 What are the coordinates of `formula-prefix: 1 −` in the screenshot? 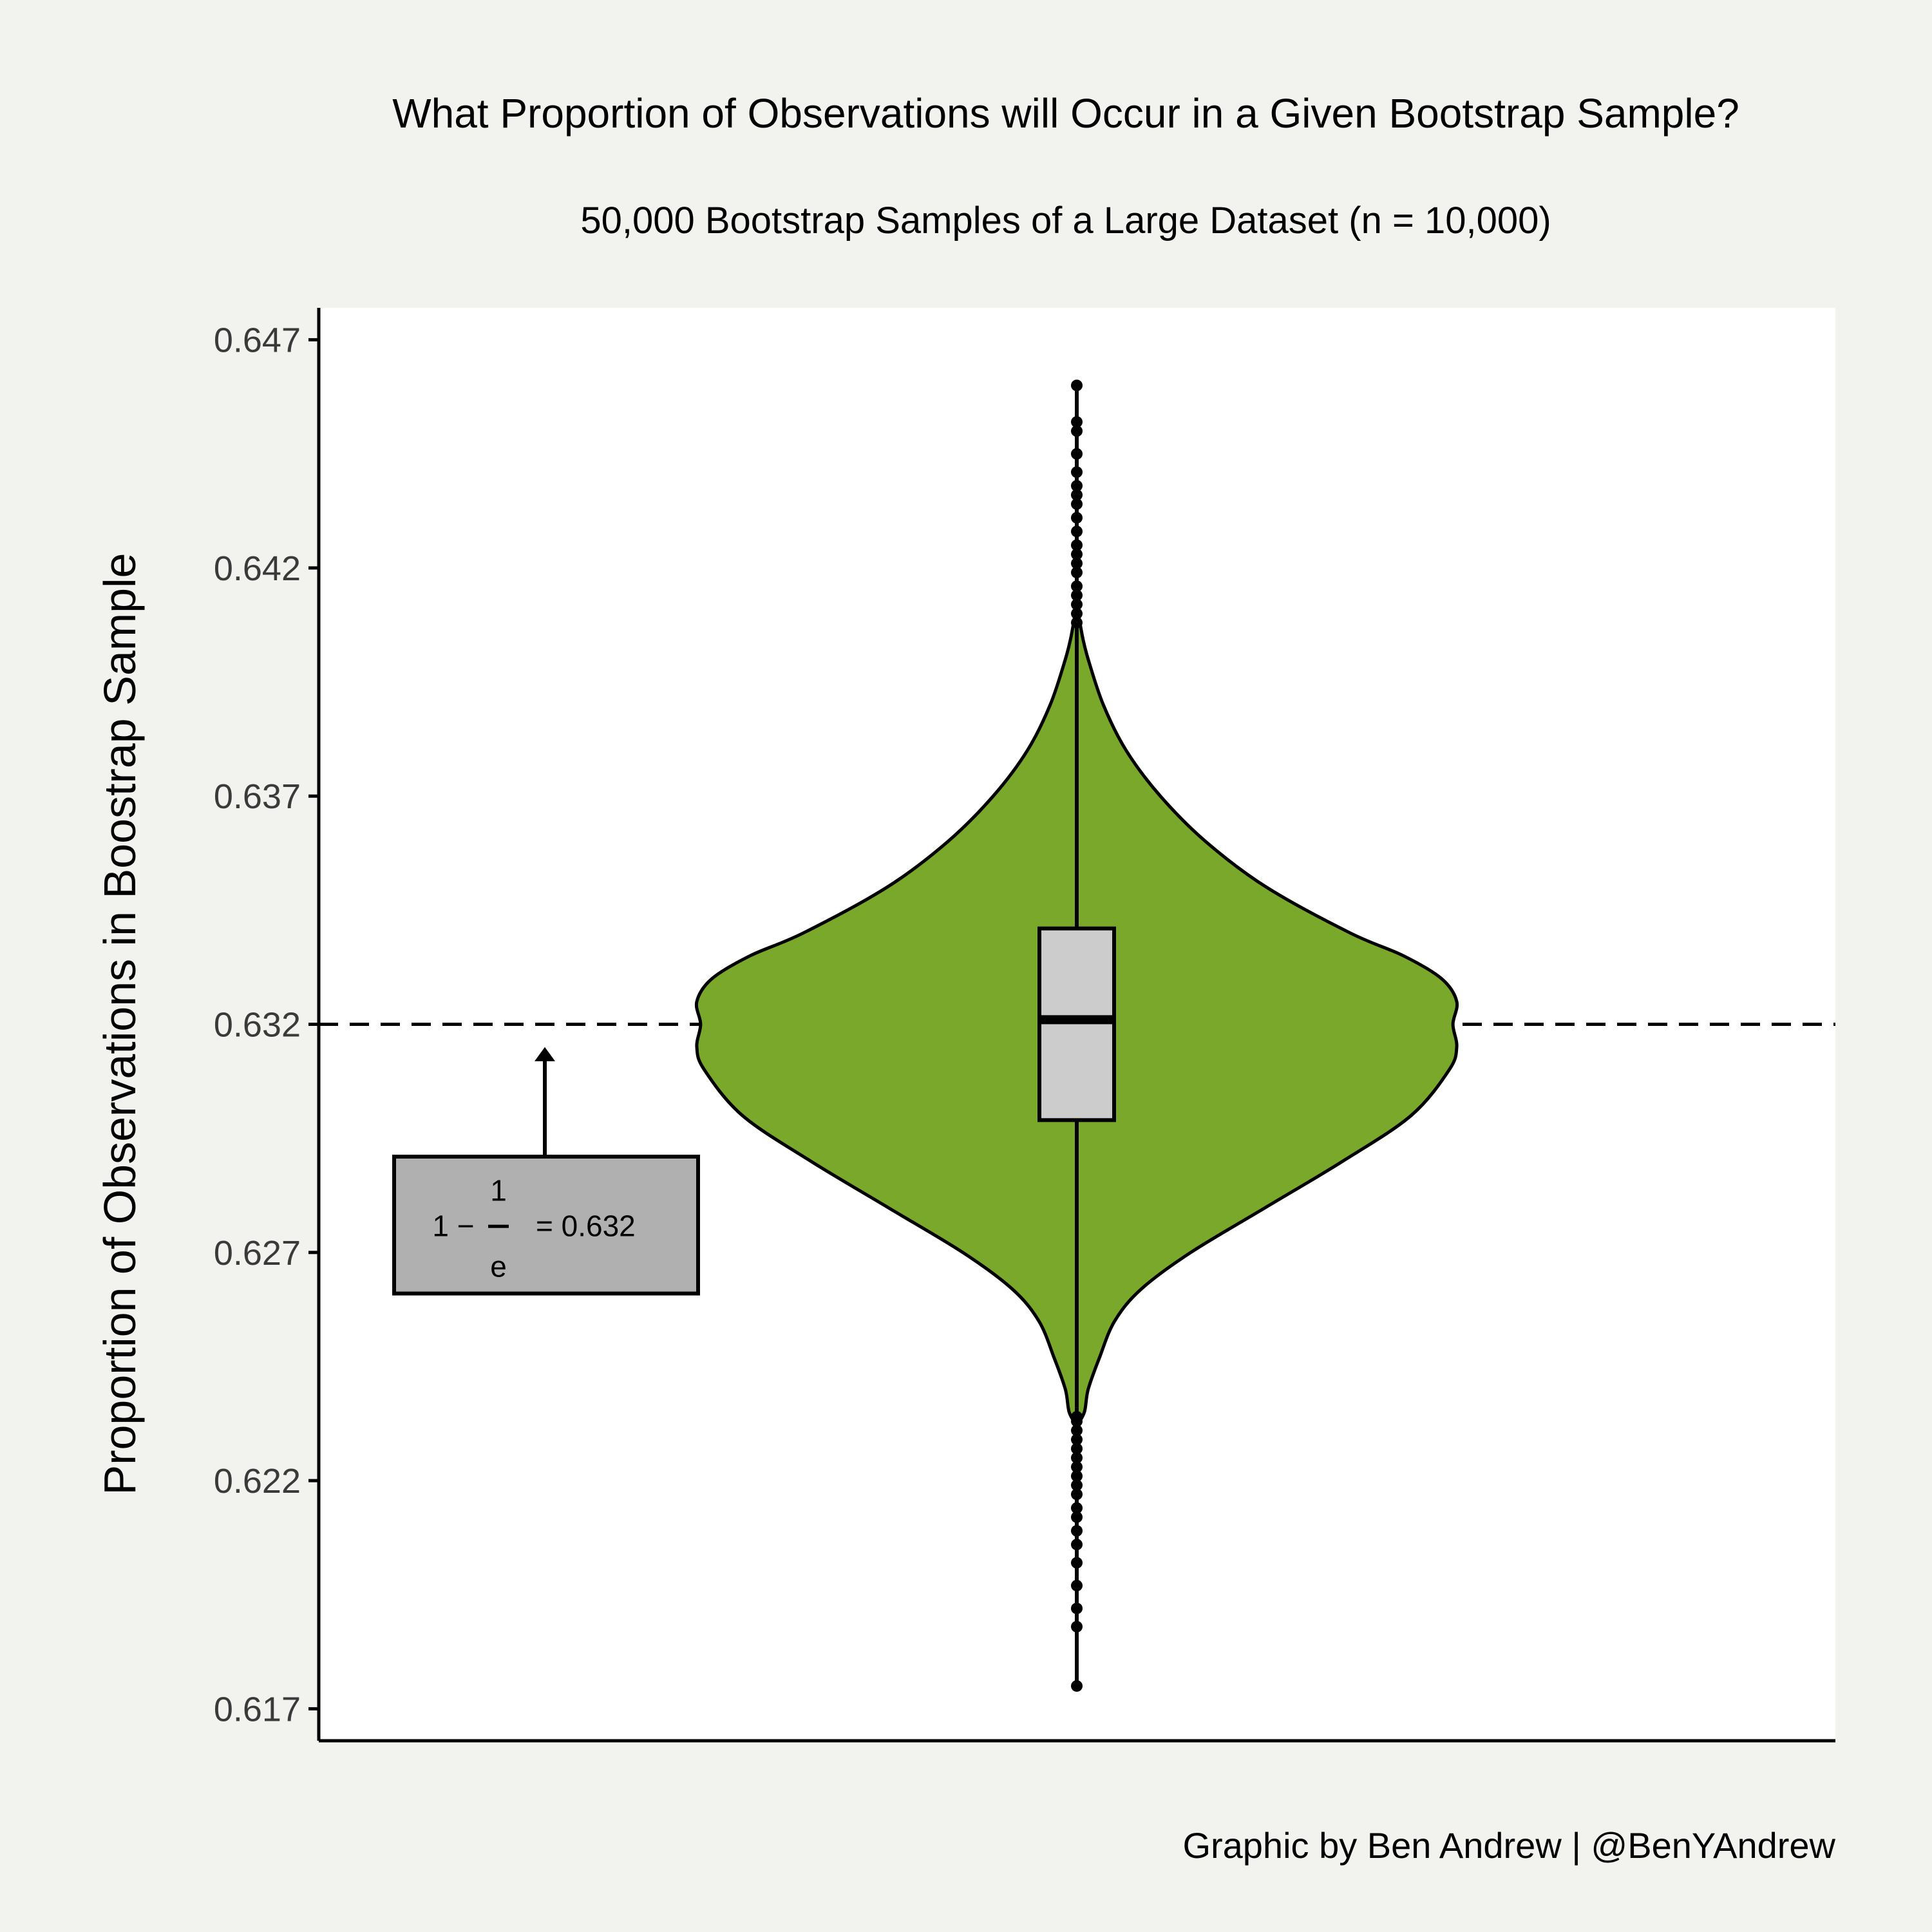 It's located at (453, 1225).